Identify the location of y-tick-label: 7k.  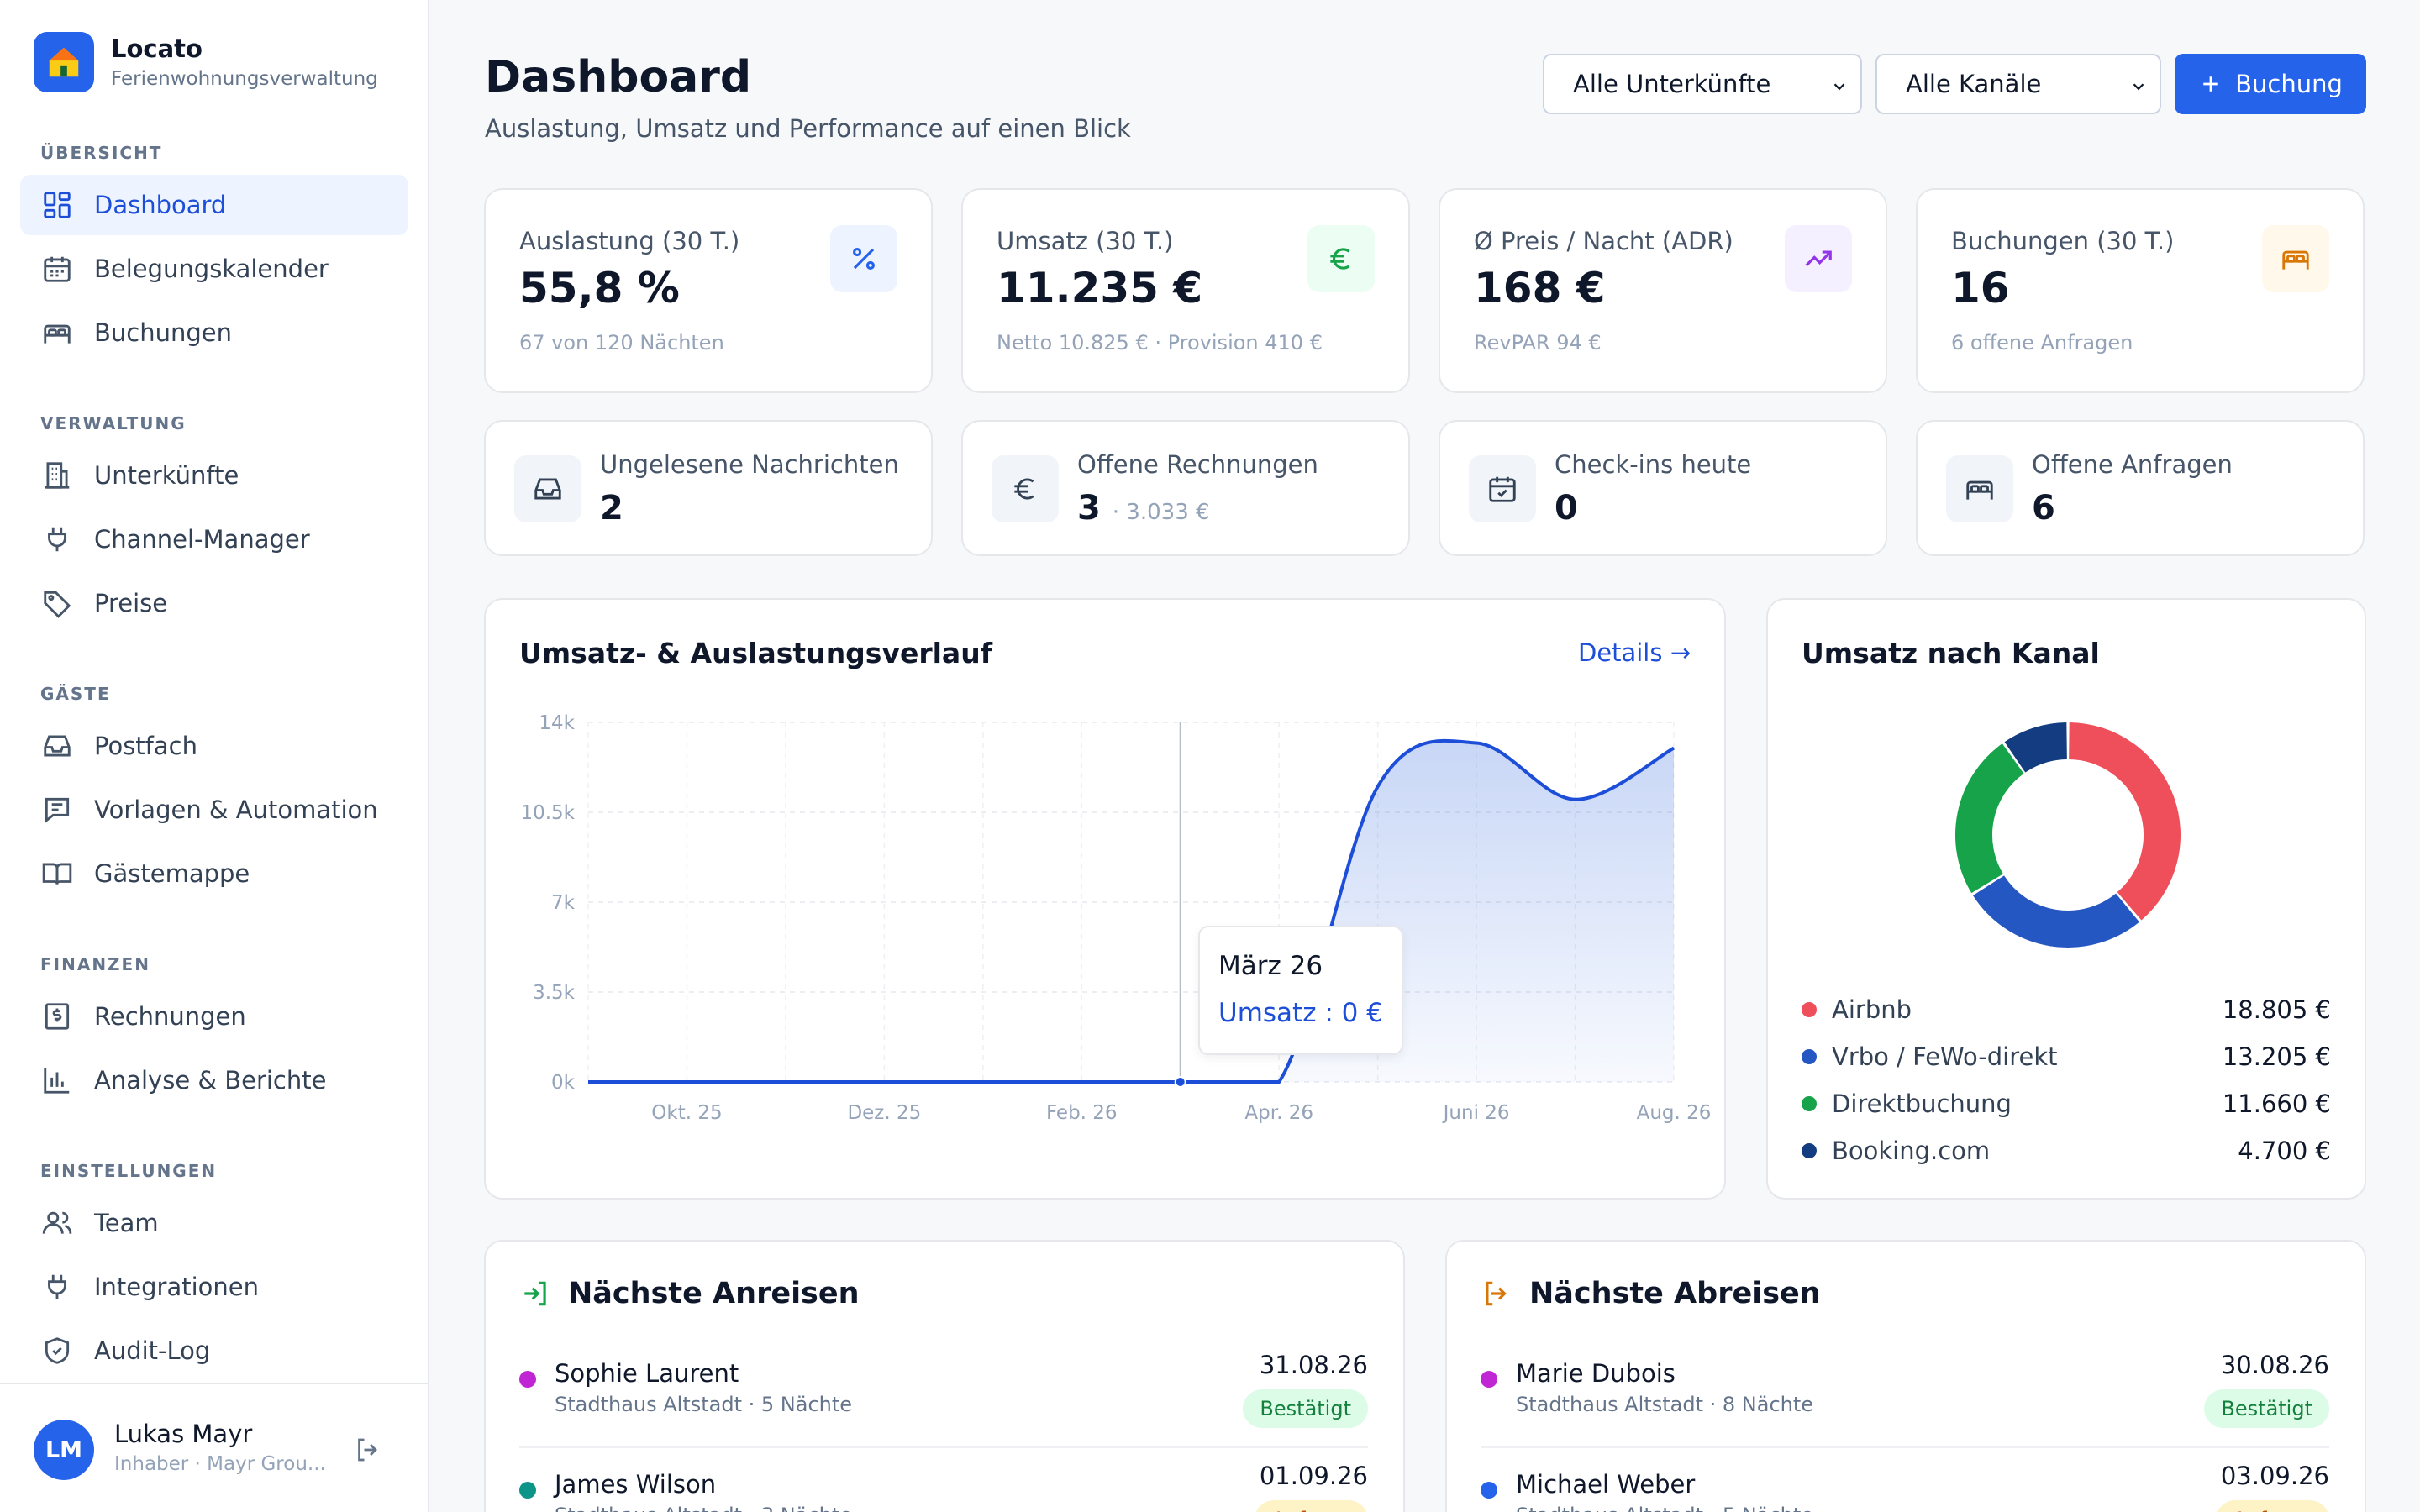
(563, 903).